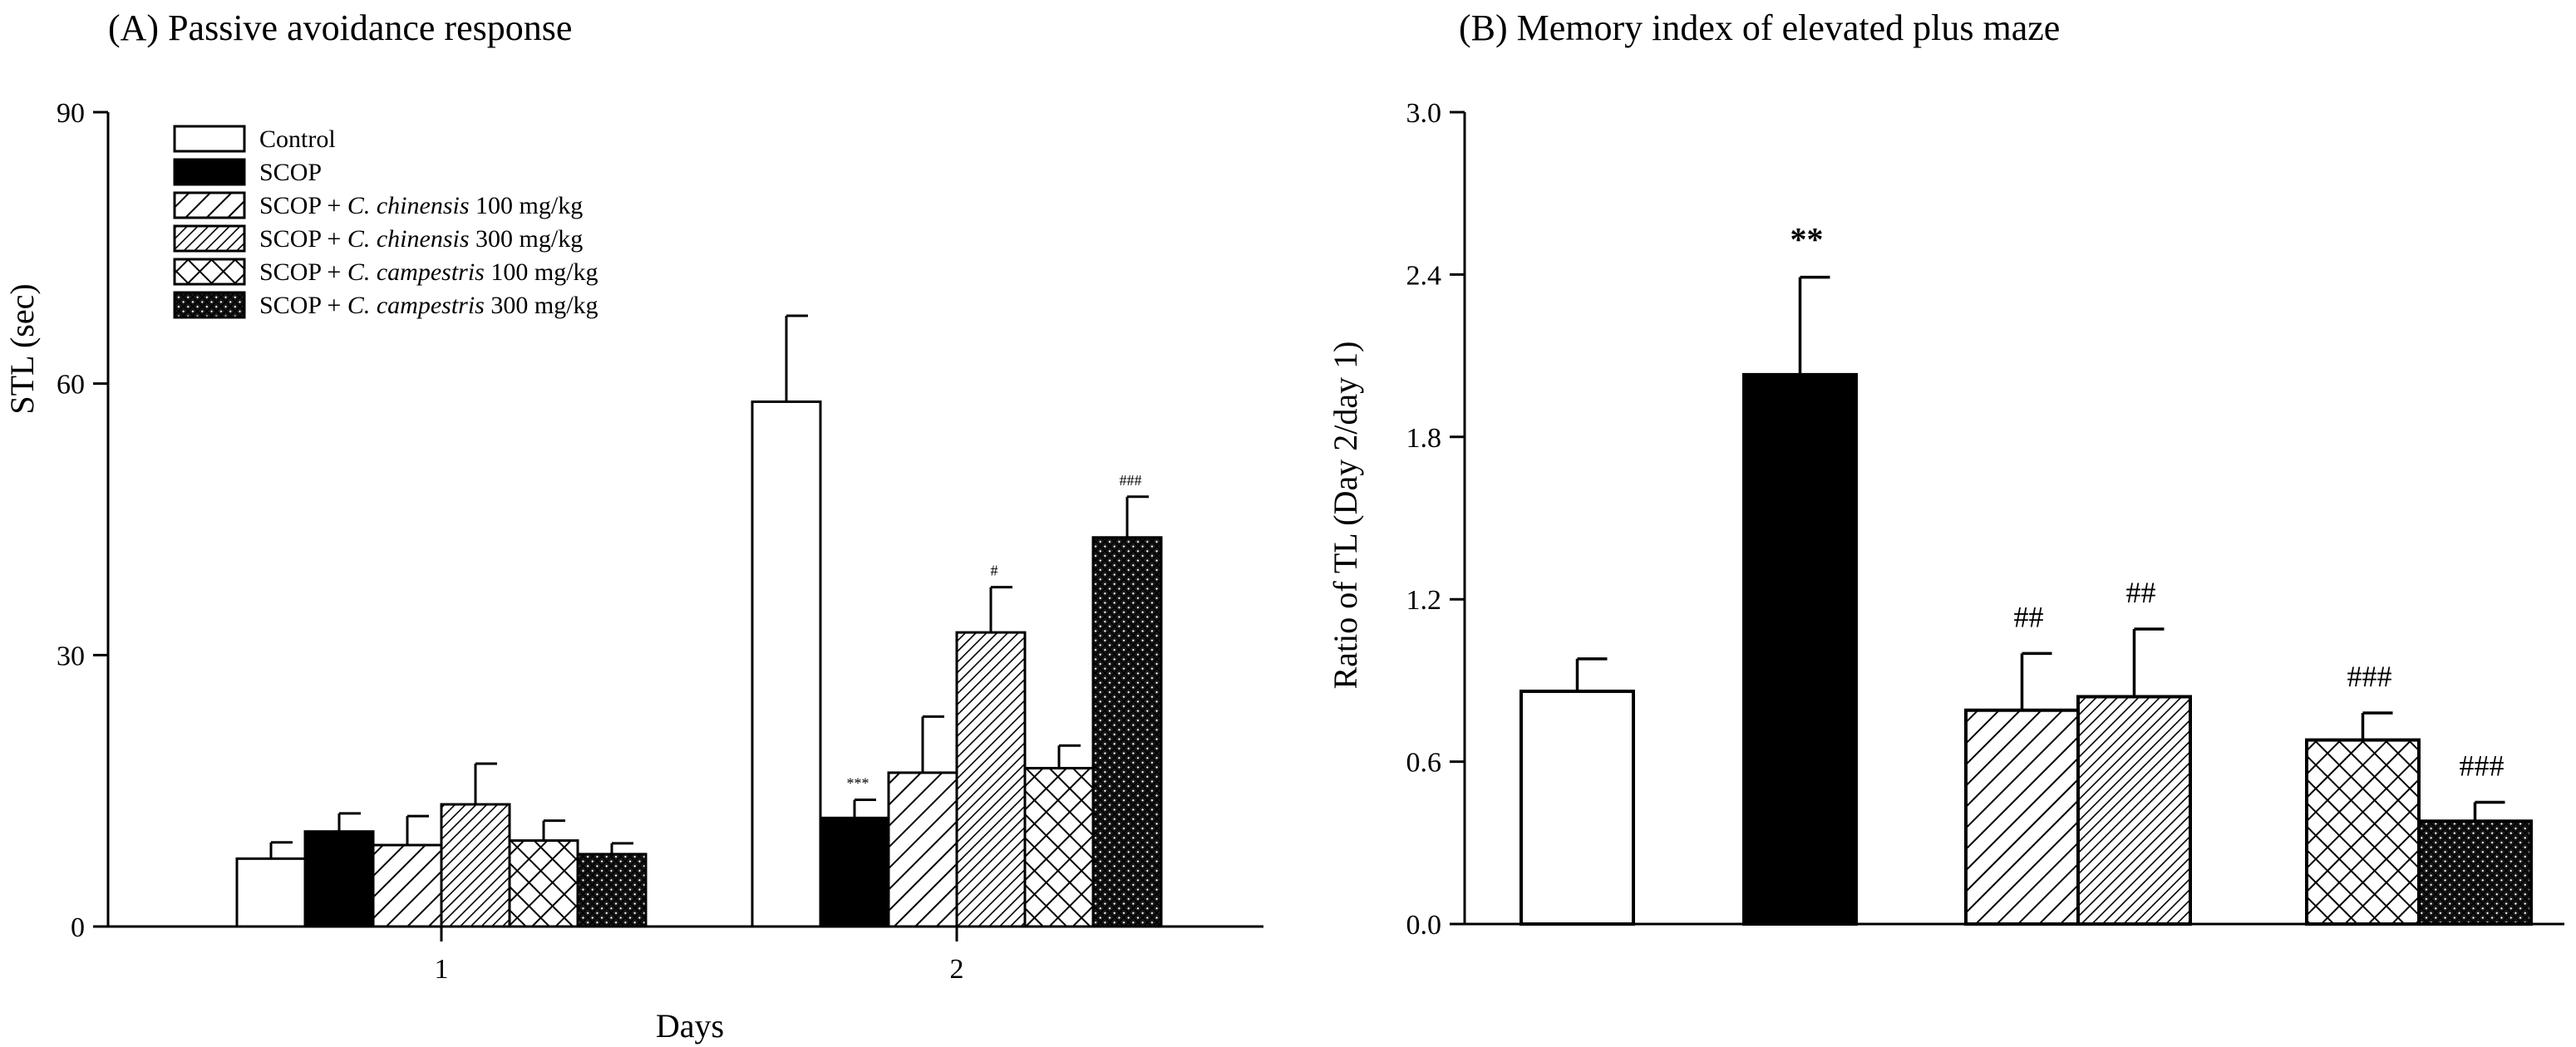 This screenshot has height=1047, width=2576. I want to click on legend-label-prefix: SCOP, so click(290, 172).